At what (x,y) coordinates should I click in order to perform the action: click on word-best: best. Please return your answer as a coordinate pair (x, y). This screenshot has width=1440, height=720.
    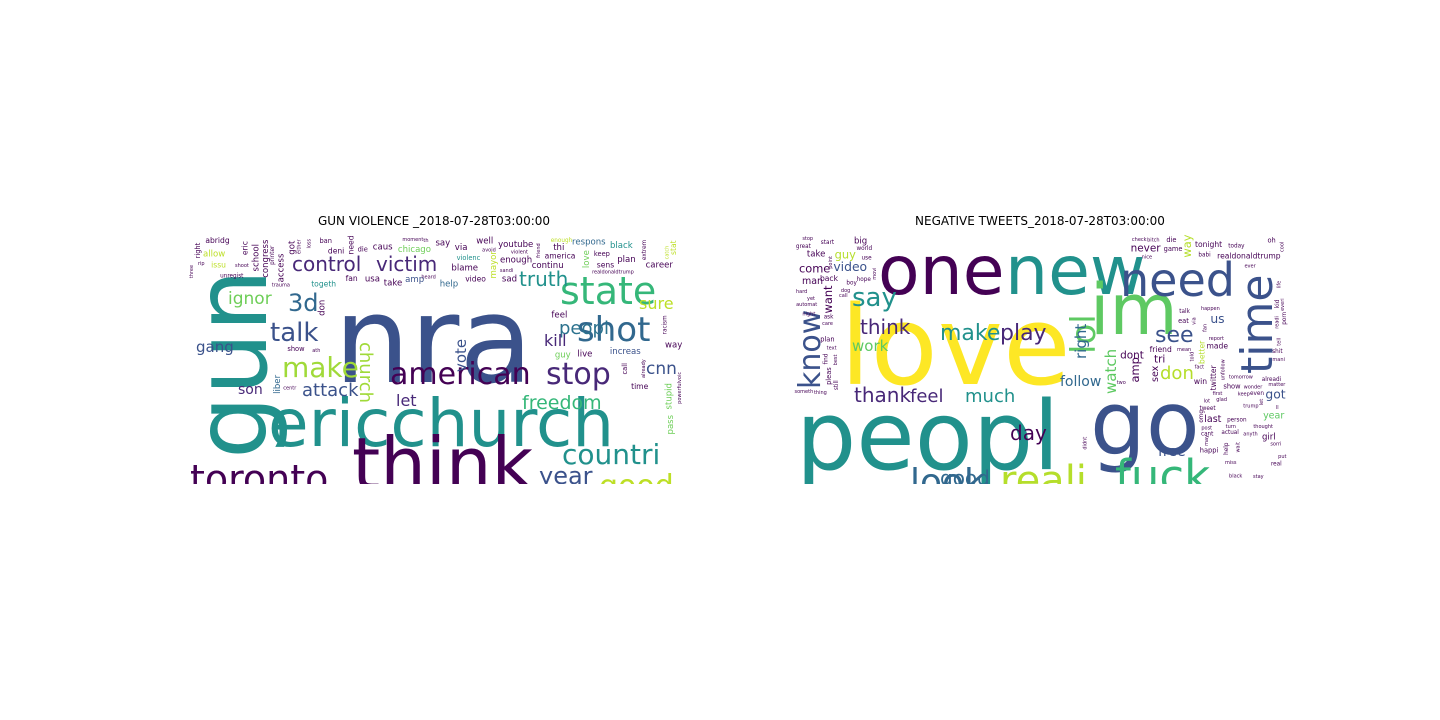
    Looking at the image, I should click on (836, 359).